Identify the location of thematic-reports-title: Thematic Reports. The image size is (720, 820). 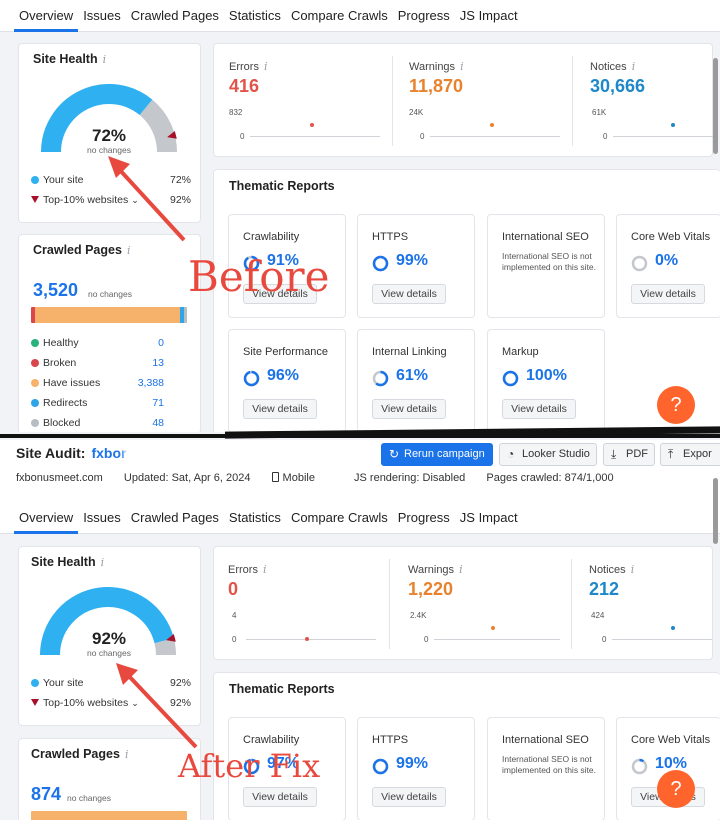
(282, 689).